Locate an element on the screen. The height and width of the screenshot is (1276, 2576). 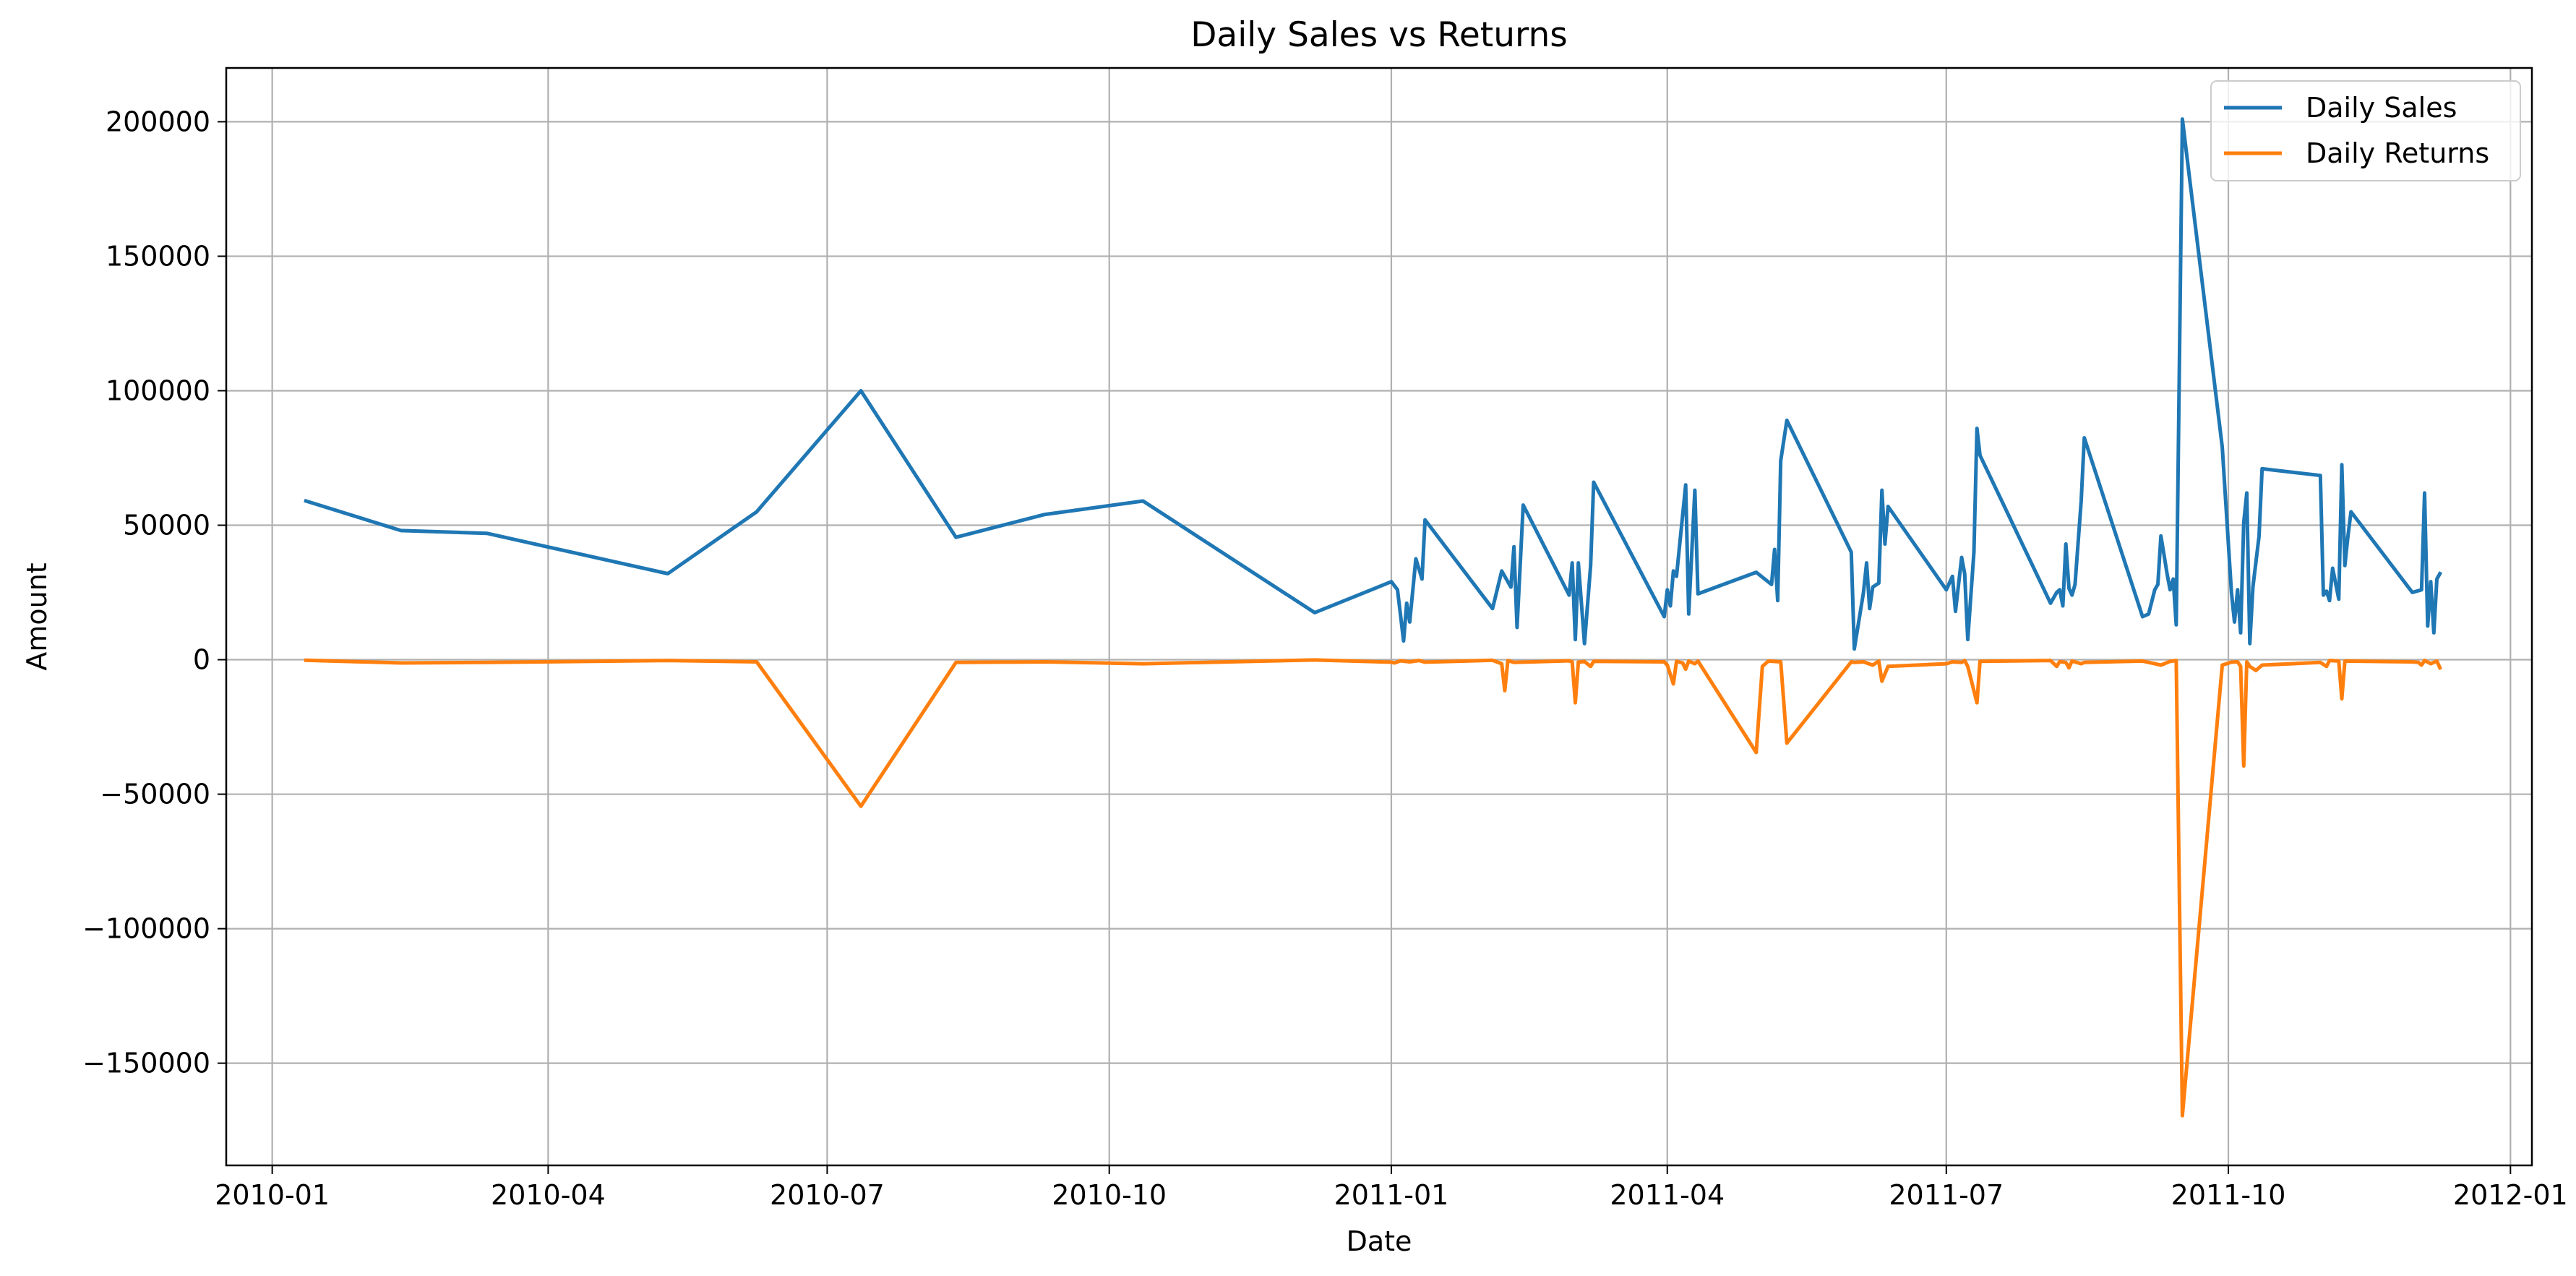
x-tick-label: 2011-10 is located at coordinates (2229, 1195).